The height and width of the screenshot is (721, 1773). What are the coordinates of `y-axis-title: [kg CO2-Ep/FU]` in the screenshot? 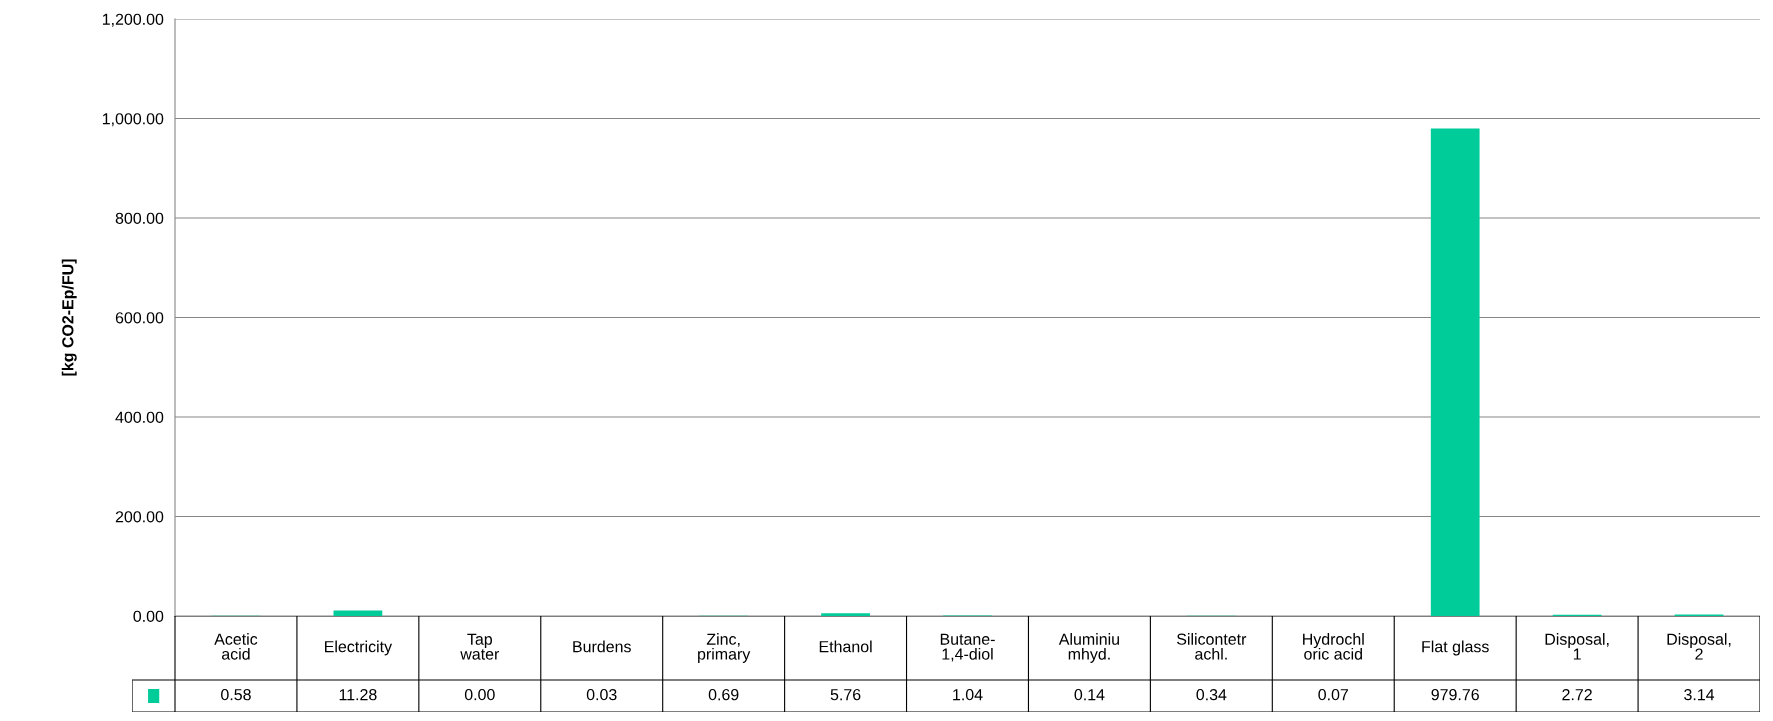 It's located at (69, 317).